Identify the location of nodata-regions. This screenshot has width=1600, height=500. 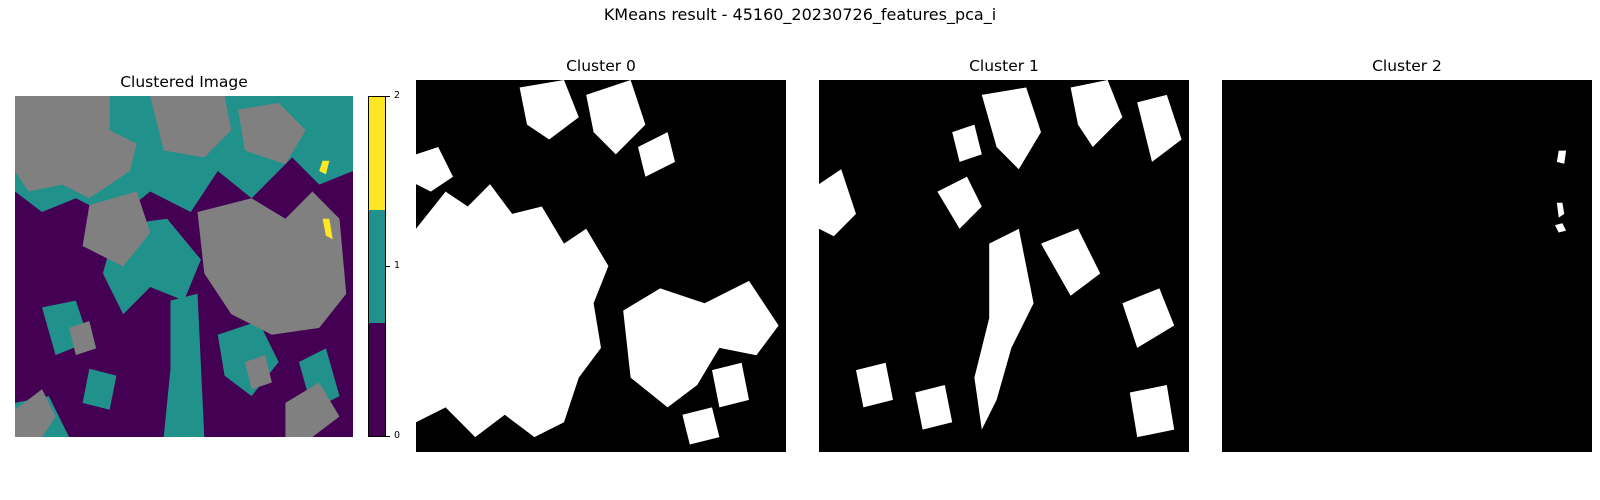
(181, 266).